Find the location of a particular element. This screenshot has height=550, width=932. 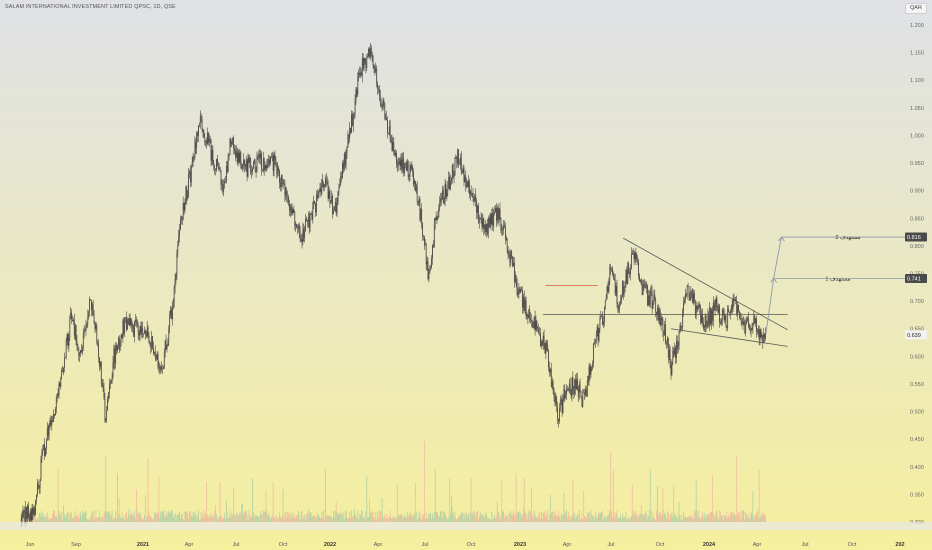

currency-badge: QAR is located at coordinates (916, 8).